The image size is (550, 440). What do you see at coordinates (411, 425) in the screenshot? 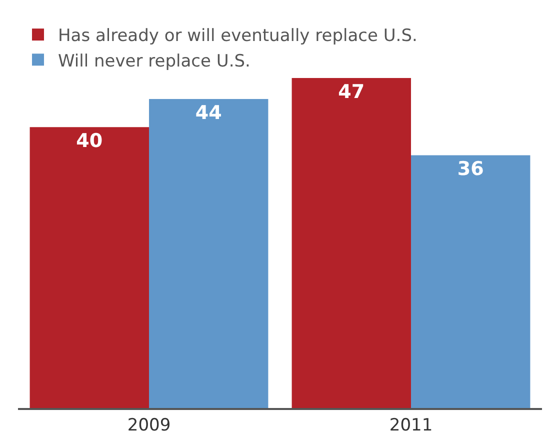
I see `x-tick-label: 2011` at bounding box center [411, 425].